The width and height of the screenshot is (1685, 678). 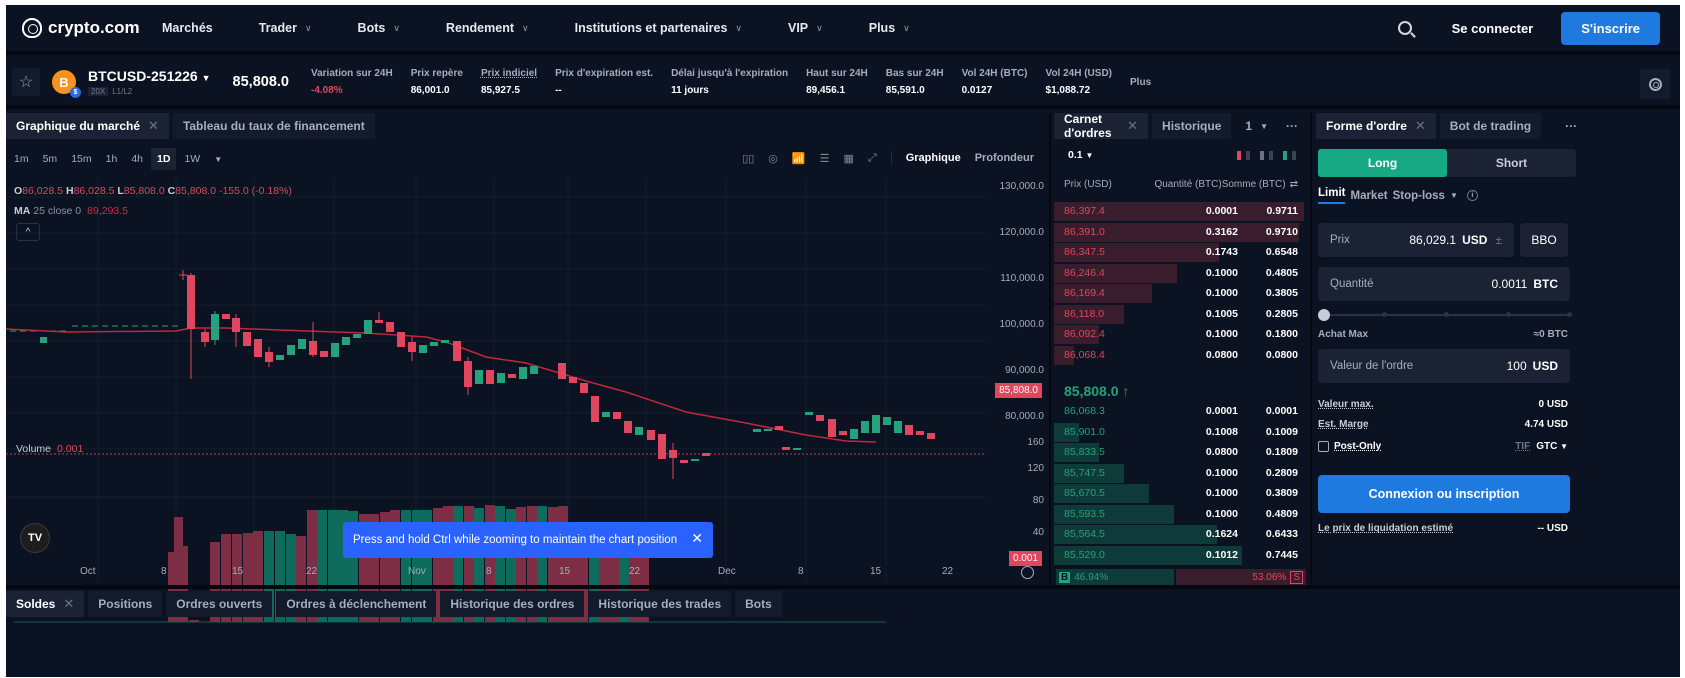 What do you see at coordinates (1369, 195) in the screenshot?
I see `order-type-market: Market` at bounding box center [1369, 195].